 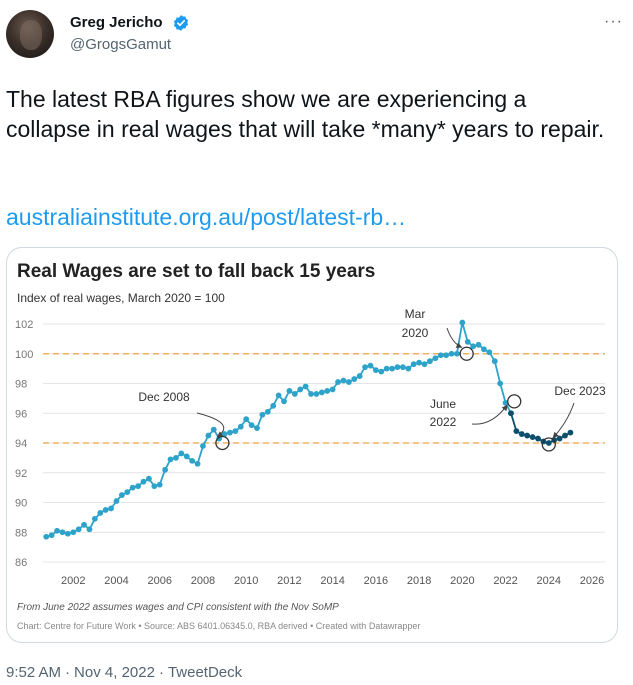 I want to click on y-tick-label: 92, so click(x=21, y=474).